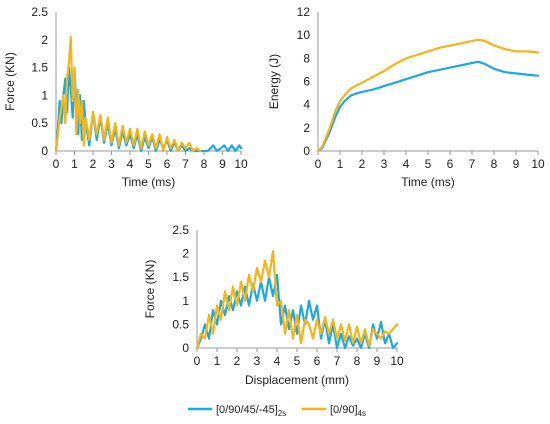 The image size is (550, 424). Describe the element at coordinates (297, 380) in the screenshot. I see `x-axis-label: Displacement (mm)` at that location.